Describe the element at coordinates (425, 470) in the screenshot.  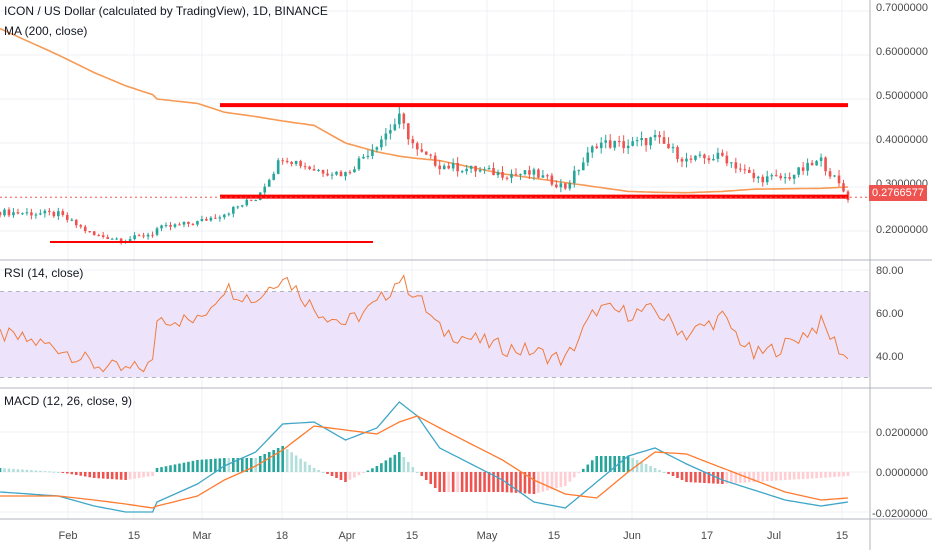
I see `macd-histogram` at that location.